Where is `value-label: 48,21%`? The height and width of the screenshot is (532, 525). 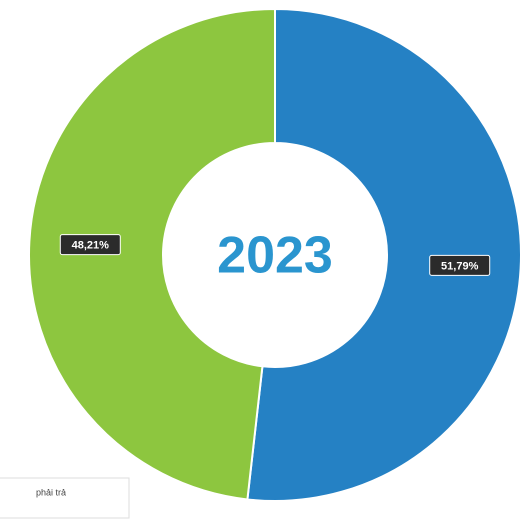 value-label: 48,21% is located at coordinates (91, 246).